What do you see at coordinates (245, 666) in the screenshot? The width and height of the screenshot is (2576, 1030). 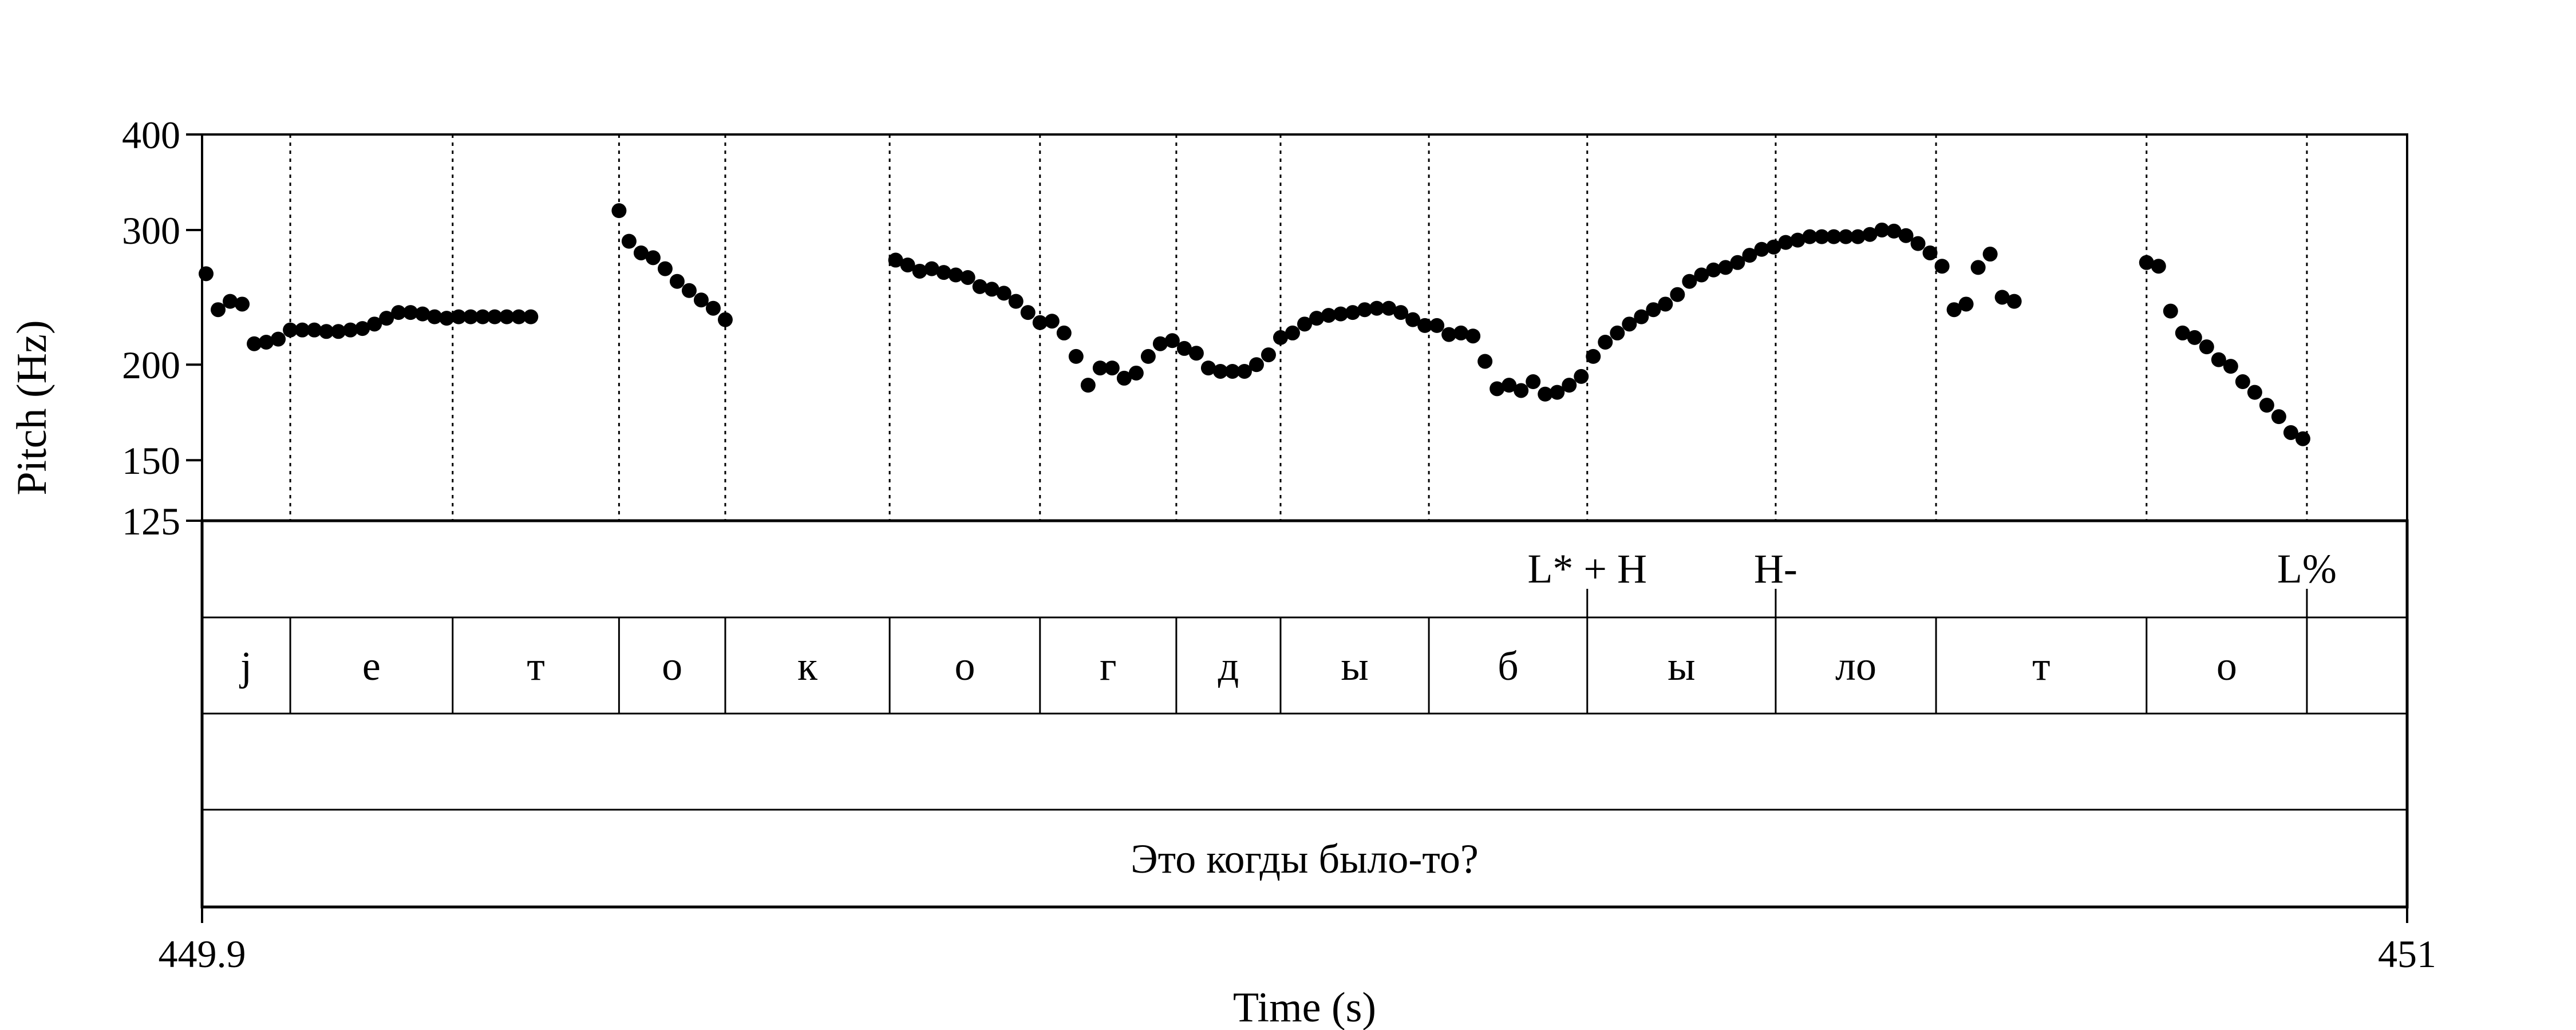 I see `segment-label: j` at bounding box center [245, 666].